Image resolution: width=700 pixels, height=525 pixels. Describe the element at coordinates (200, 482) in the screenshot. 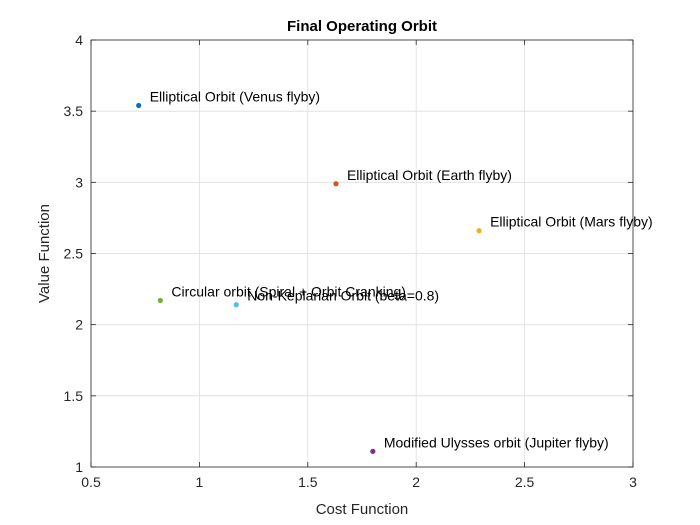

I see `x-tick-label: 1` at that location.